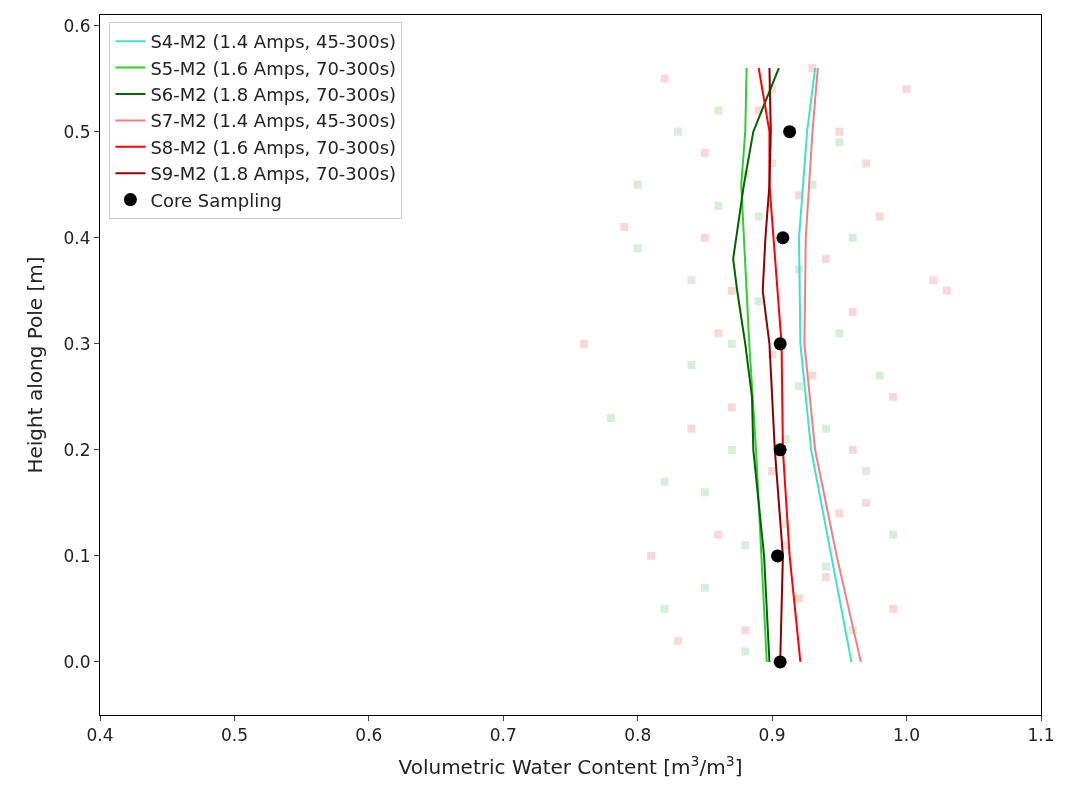 The width and height of the screenshot is (1067, 795). What do you see at coordinates (273, 95) in the screenshot?
I see `legend-label: S6-M2 (1.8 Amps, 70-300s)` at bounding box center [273, 95].